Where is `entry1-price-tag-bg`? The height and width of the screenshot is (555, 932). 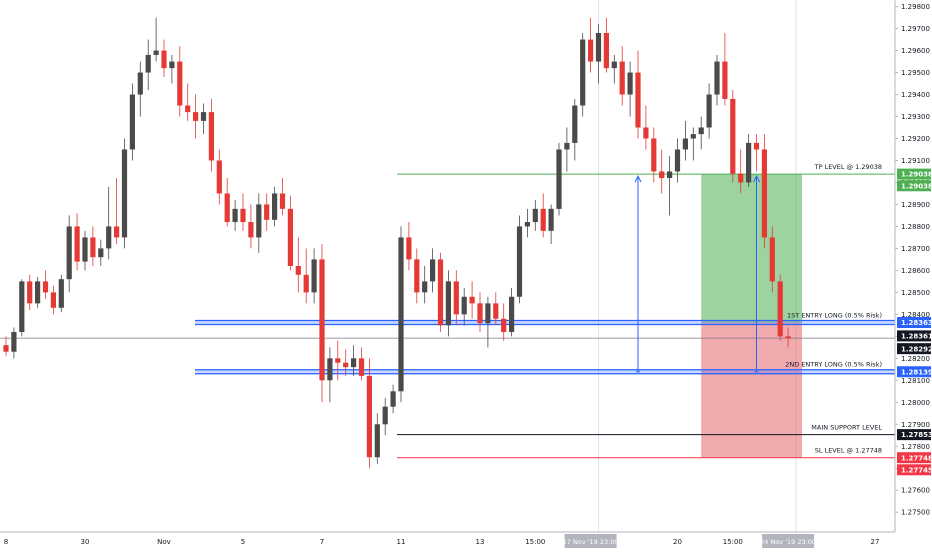
entry1-price-tag-bg is located at coordinates (914, 322).